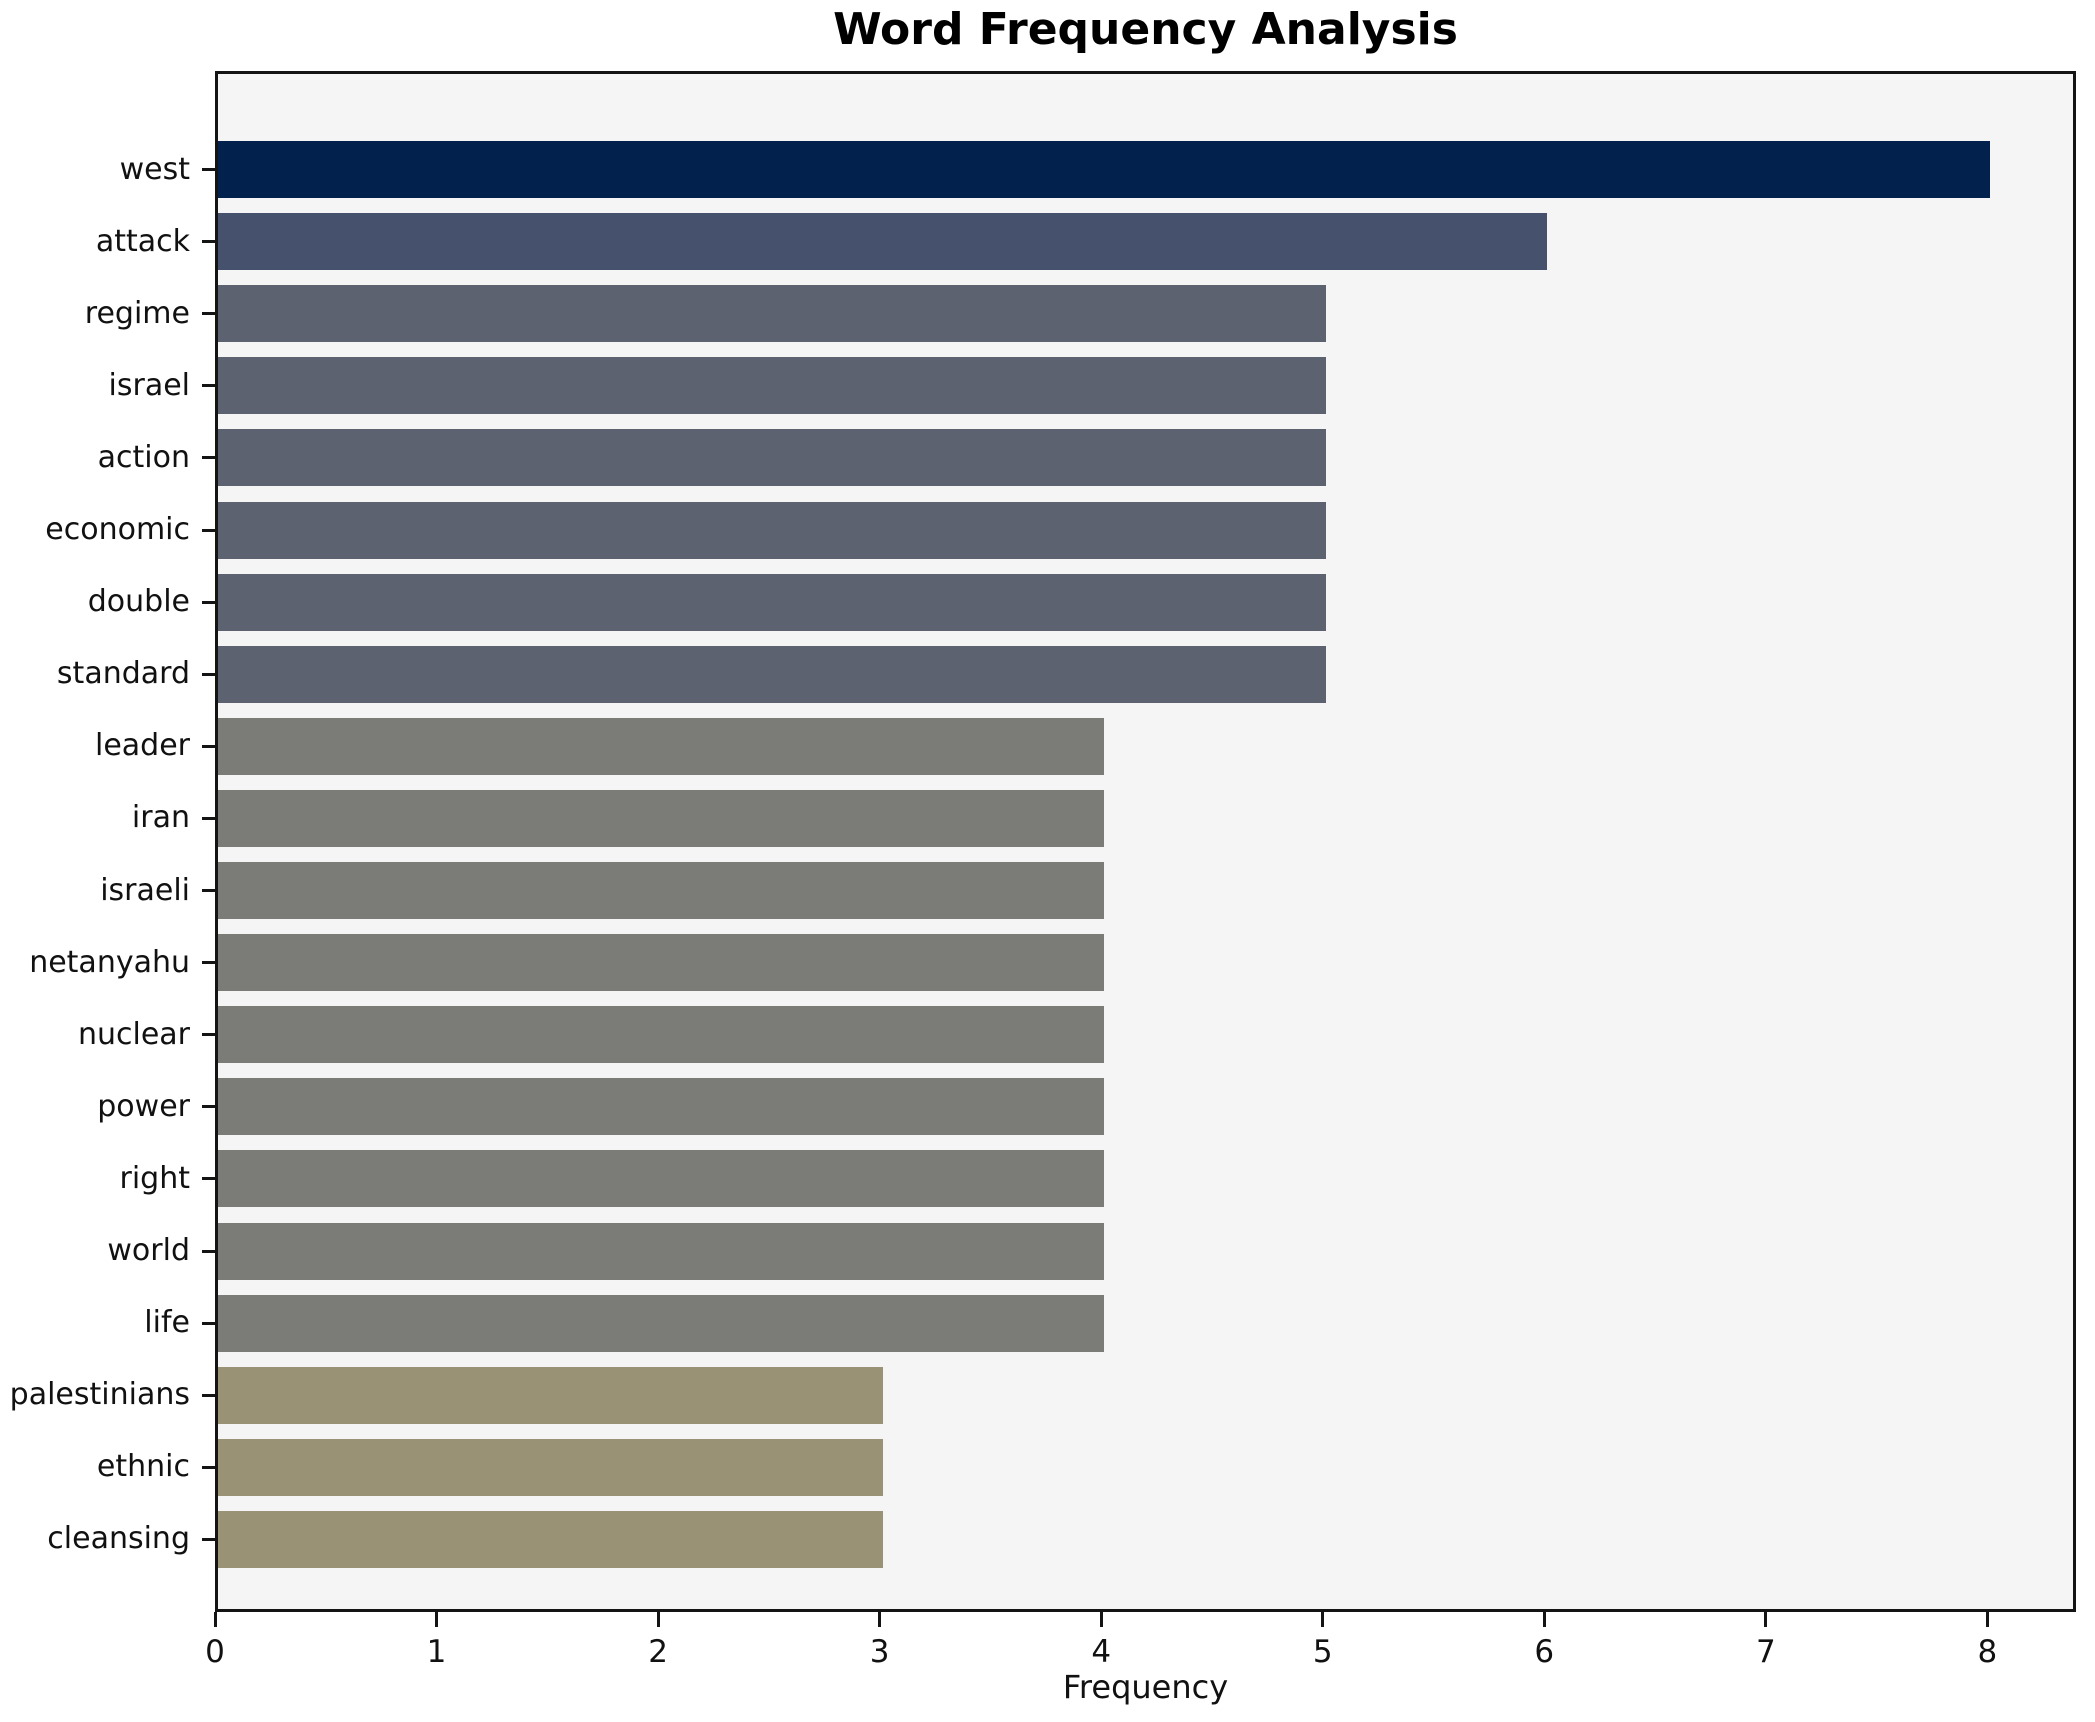 This screenshot has width=2095, height=1722. I want to click on xtick-label-2: 2, so click(658, 1652).